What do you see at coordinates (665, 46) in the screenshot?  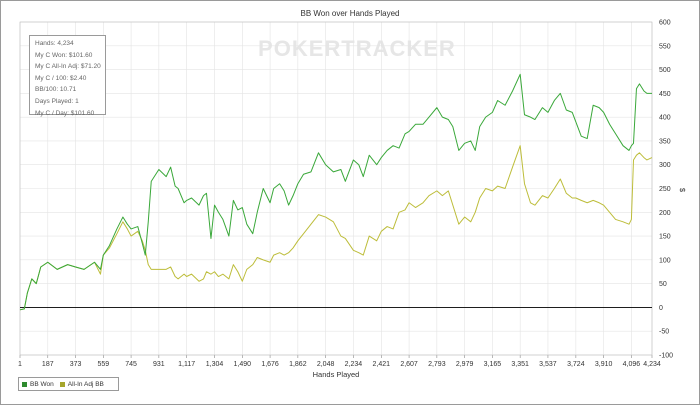 I see `y-tick-label: 550` at bounding box center [665, 46].